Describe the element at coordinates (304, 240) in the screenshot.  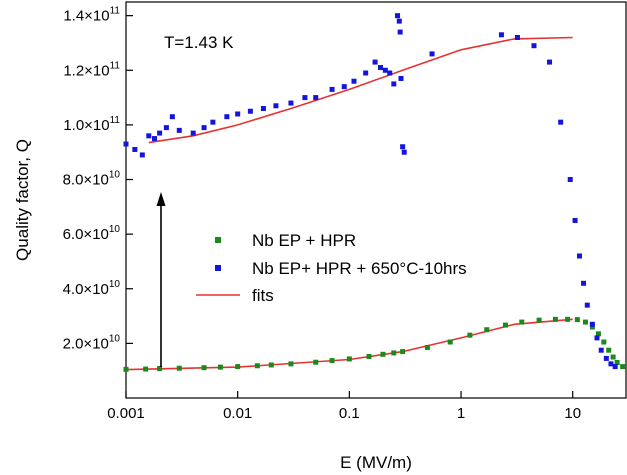
I see `legend-label: Nb EP + HPR` at that location.